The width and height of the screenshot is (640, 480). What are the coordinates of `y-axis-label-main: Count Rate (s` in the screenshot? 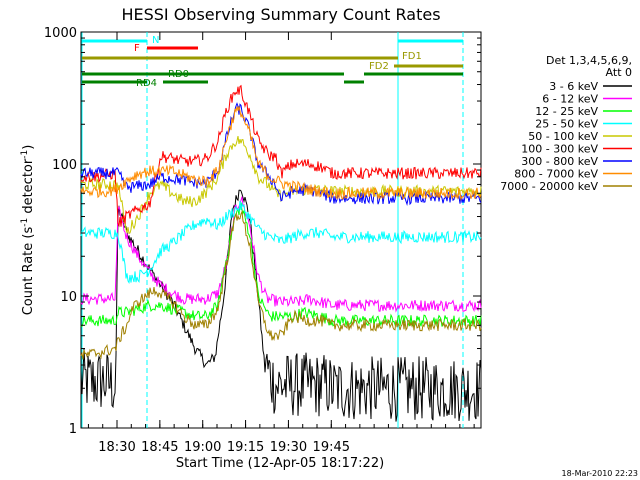 It's located at (28, 271).